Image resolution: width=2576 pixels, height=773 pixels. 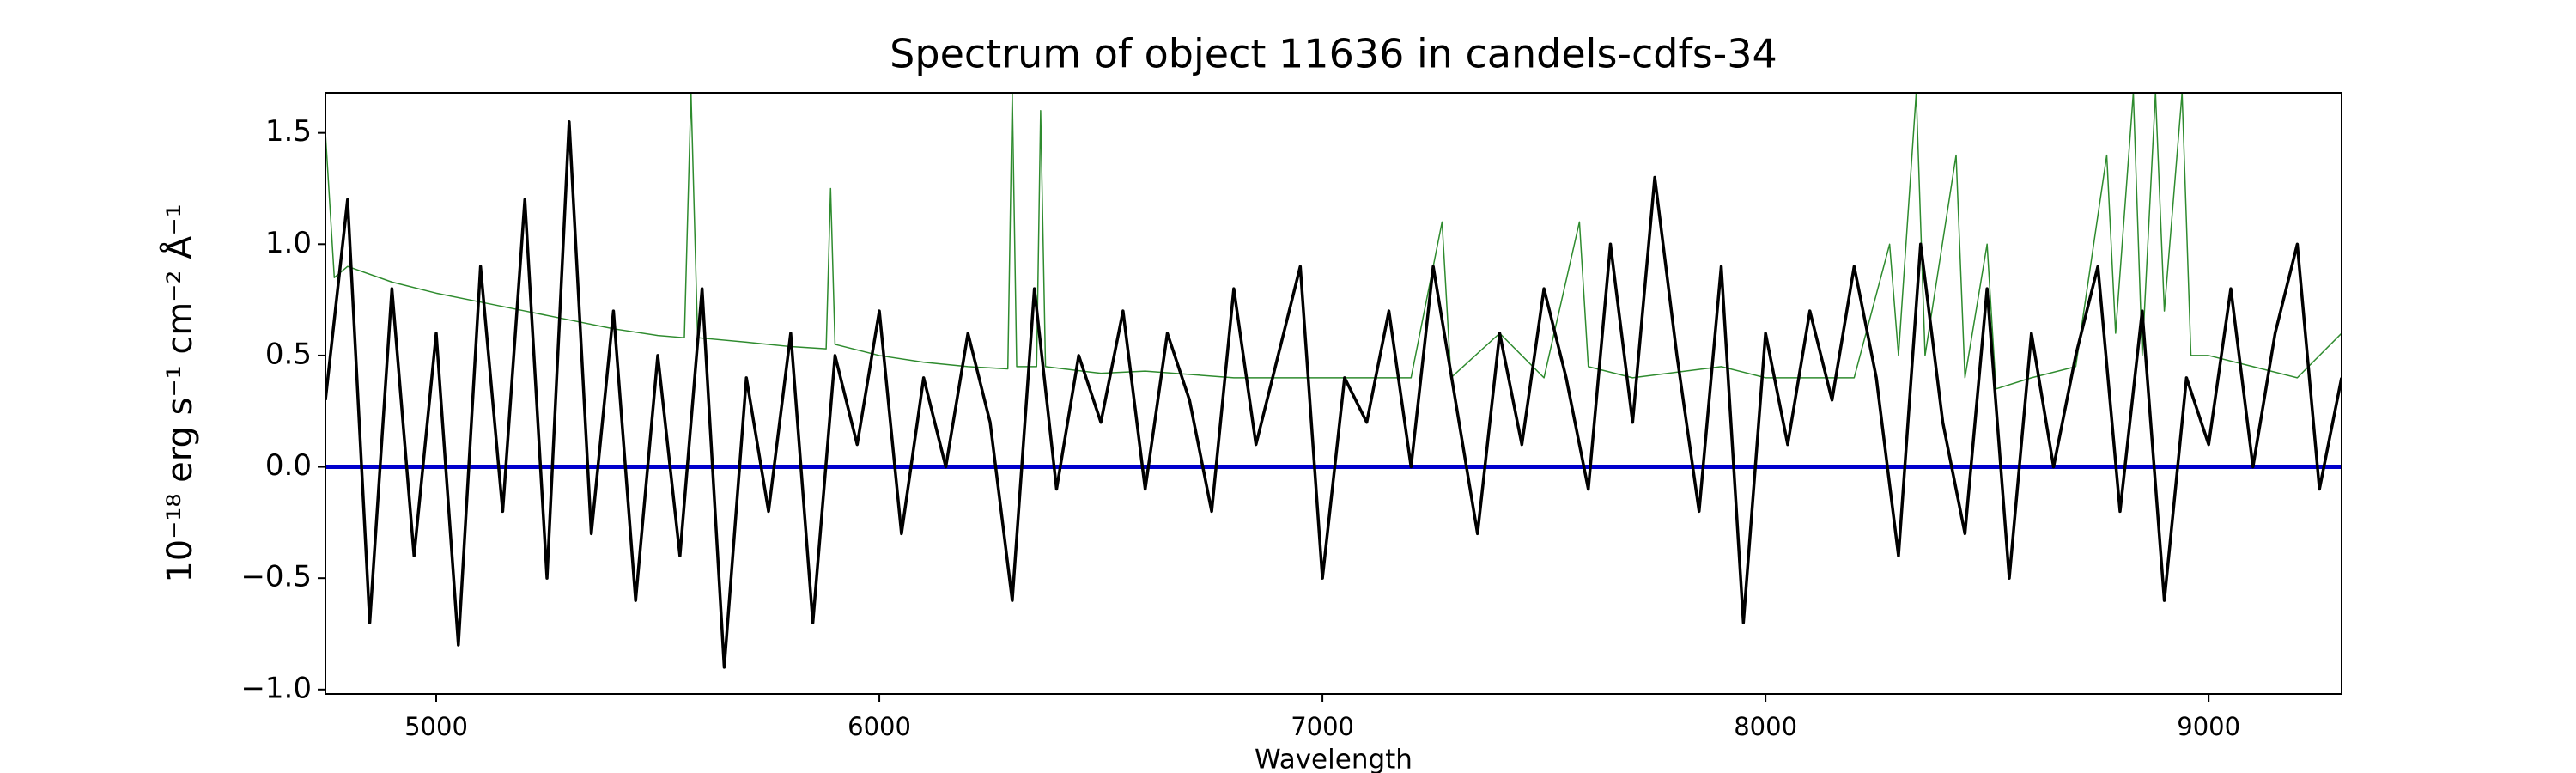 What do you see at coordinates (436, 726) in the screenshot?
I see `x-tick-label: 5000` at bounding box center [436, 726].